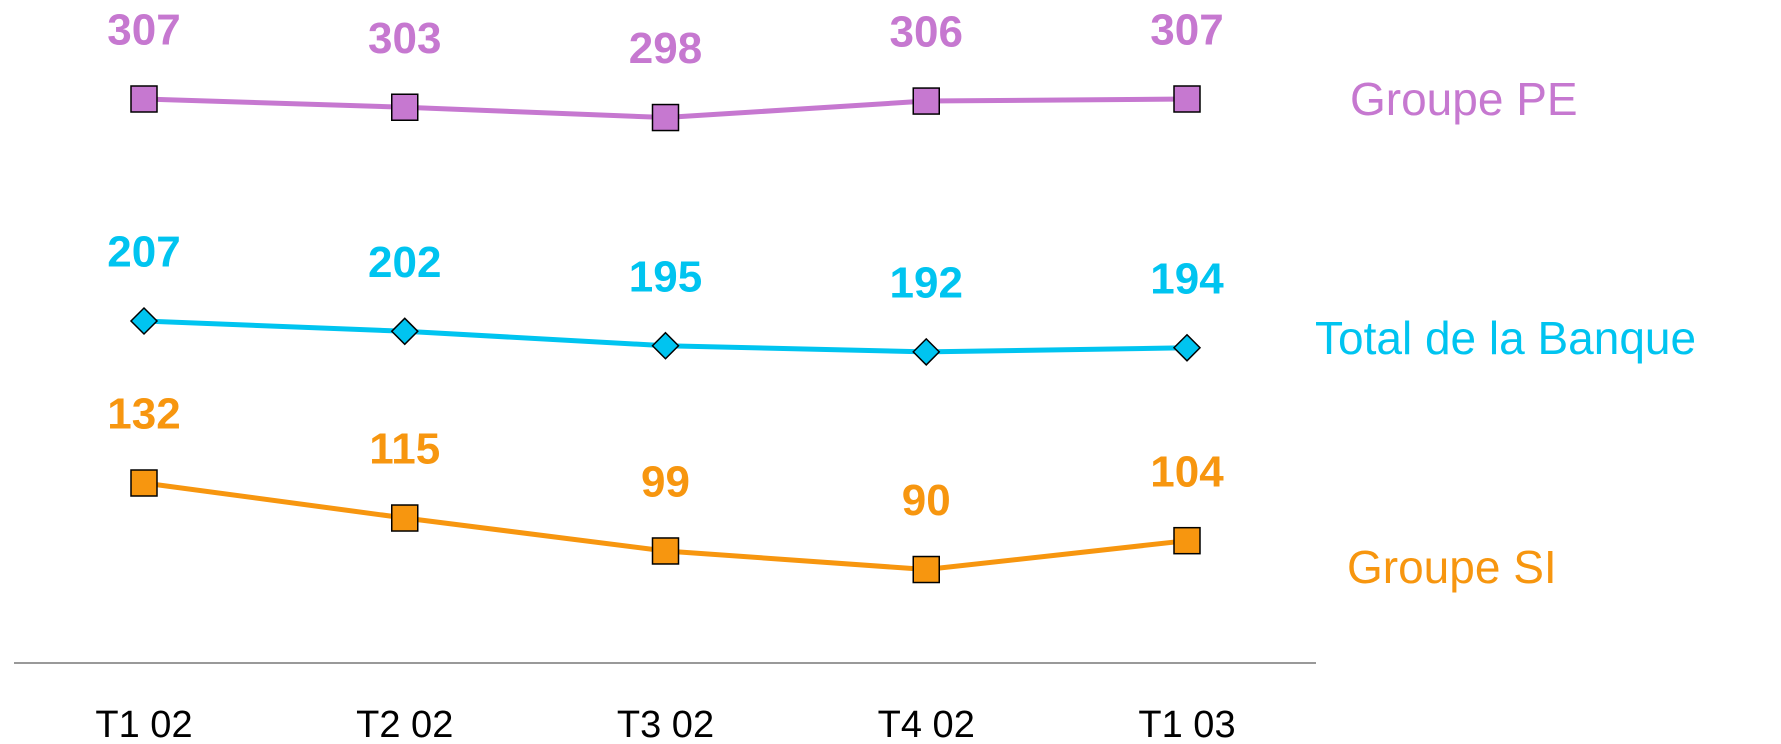 The image size is (1781, 744). I want to click on x-tick-label: T2 02, so click(404, 724).